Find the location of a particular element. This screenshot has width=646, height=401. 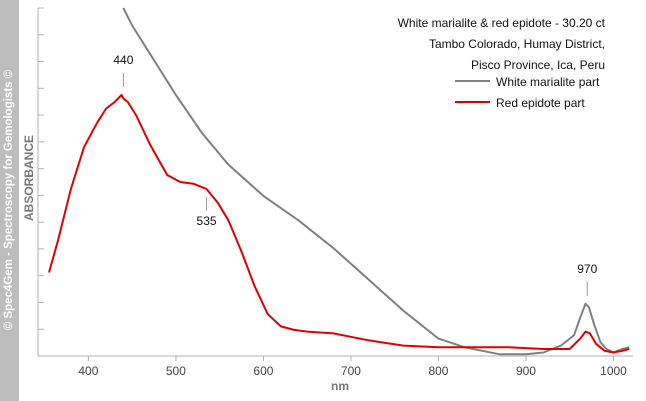

x-tick-label: 800 is located at coordinates (438, 371).